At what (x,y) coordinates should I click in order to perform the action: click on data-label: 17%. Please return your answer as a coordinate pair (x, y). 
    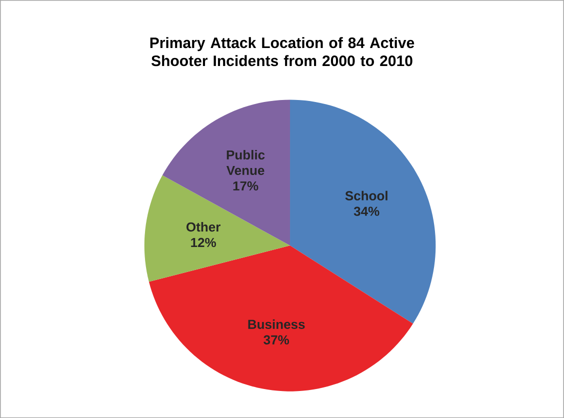
    Looking at the image, I should click on (245, 185).